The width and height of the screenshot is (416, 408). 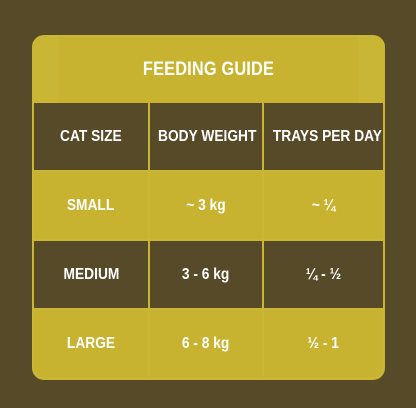 I want to click on cell-weight: 3 - 6 kg, so click(x=206, y=274).